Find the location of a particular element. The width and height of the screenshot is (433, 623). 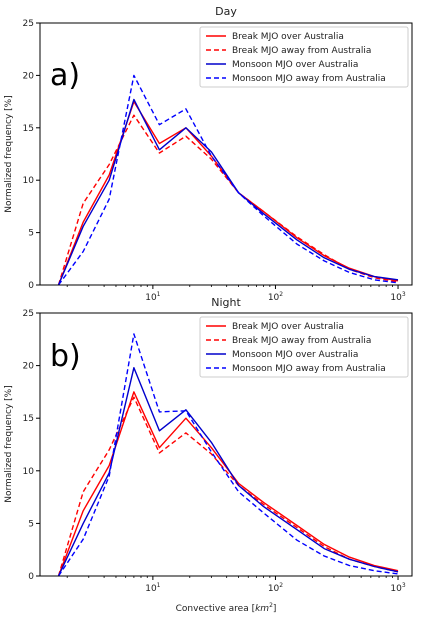

x-axis-label: Convective area [km2] is located at coordinates (226, 608).